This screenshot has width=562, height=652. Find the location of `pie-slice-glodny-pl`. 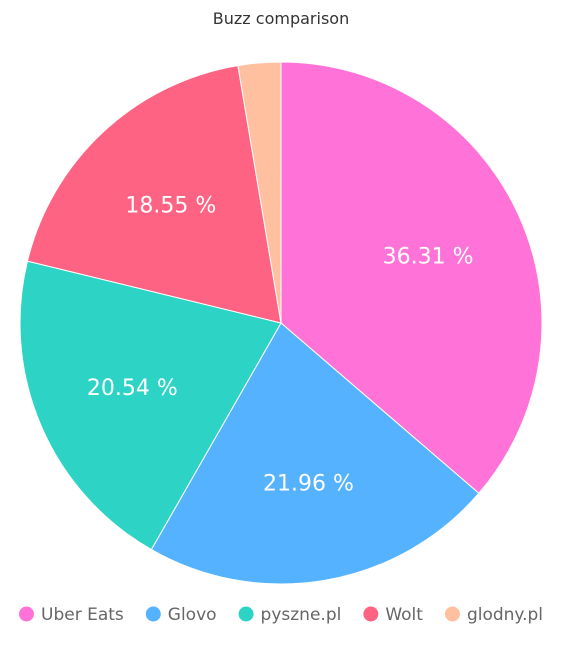

pie-slice-glodny-pl is located at coordinates (259, 192).